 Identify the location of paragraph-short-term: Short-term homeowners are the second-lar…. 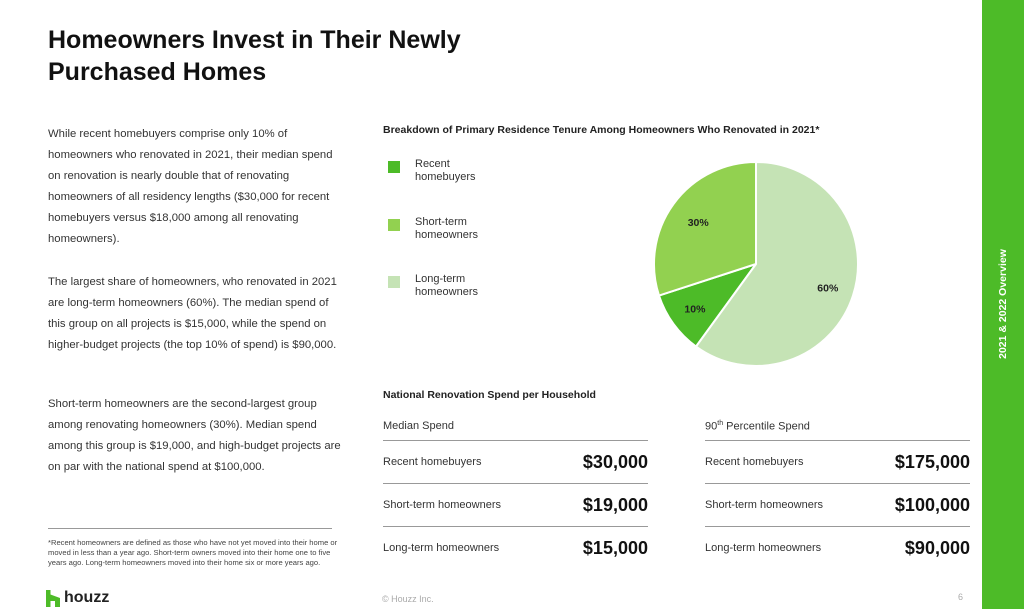
(194, 435).